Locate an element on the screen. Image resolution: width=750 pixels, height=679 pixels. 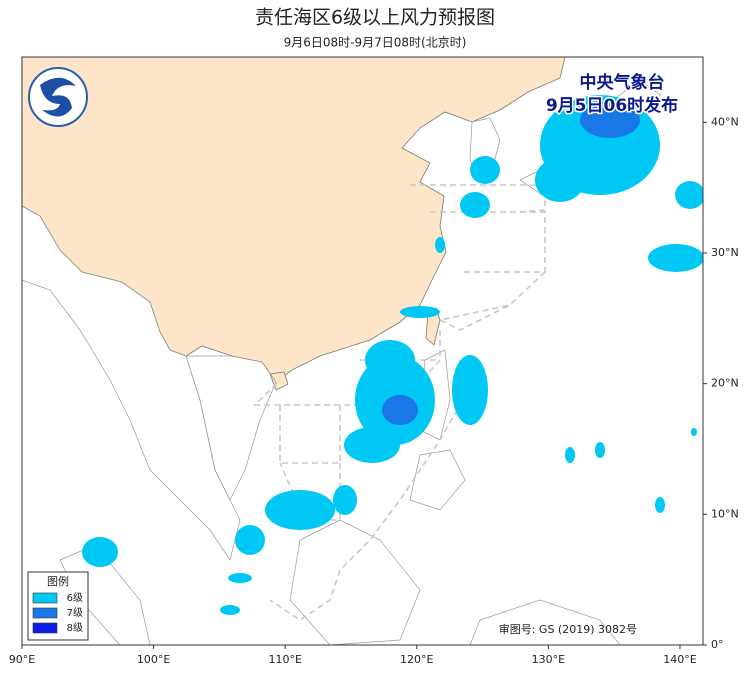
x-tick-label: 140°E is located at coordinates (679, 659).